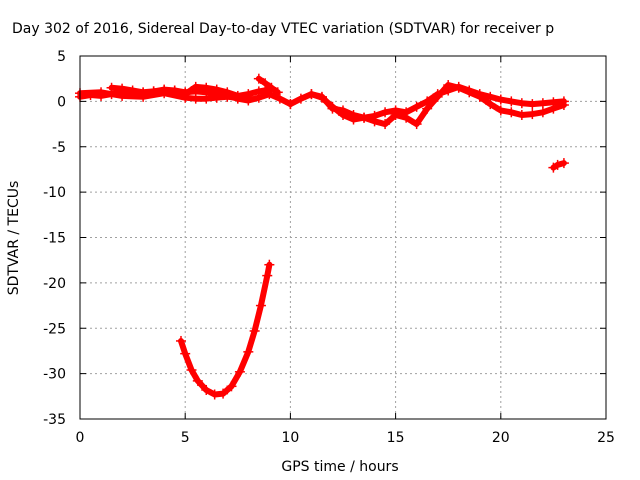  What do you see at coordinates (54, 239) in the screenshot?
I see `y-tick-label: -15` at bounding box center [54, 239].